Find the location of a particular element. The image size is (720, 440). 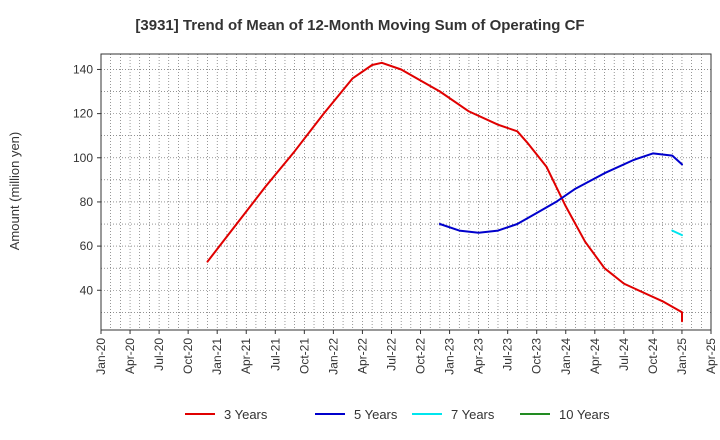

y-tick-label: 100 is located at coordinates (83, 158).